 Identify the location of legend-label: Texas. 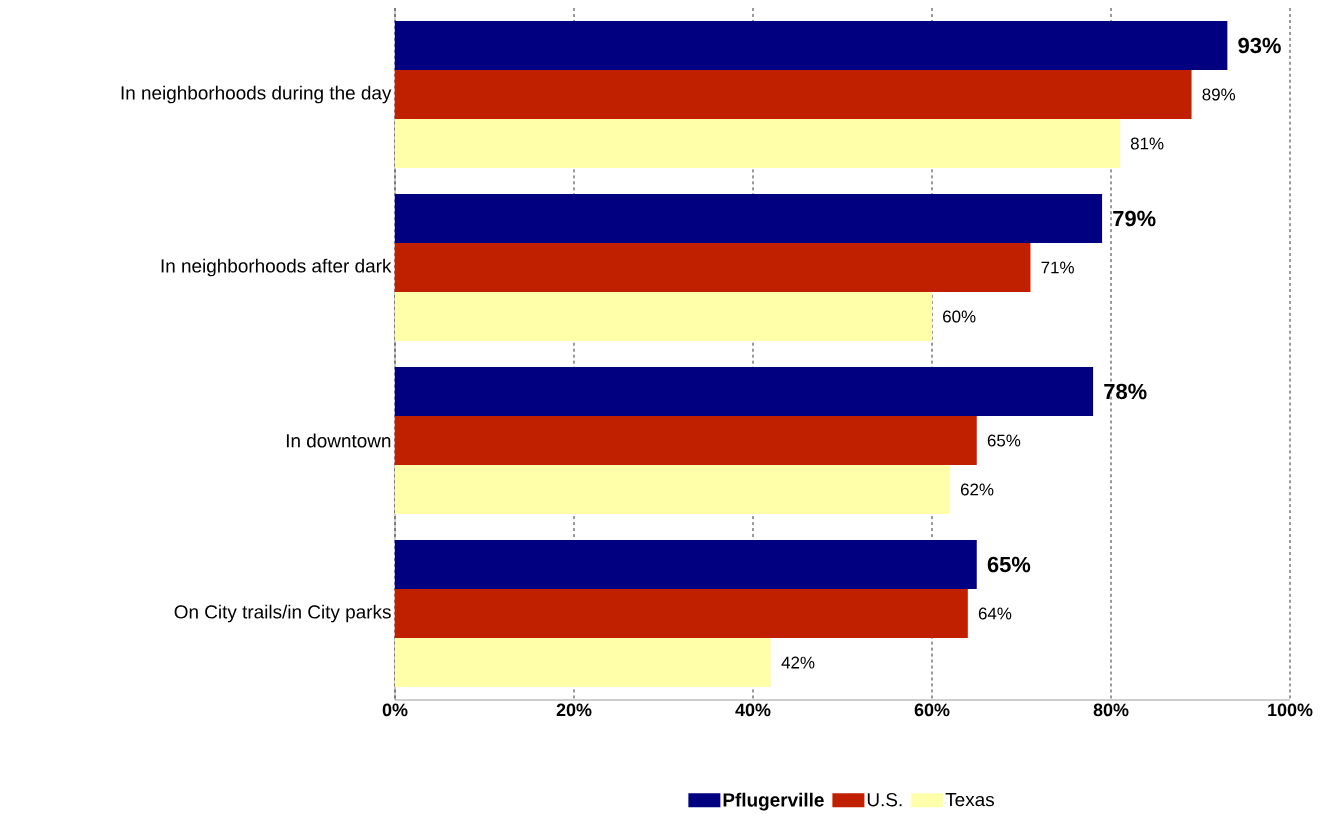
(969, 800).